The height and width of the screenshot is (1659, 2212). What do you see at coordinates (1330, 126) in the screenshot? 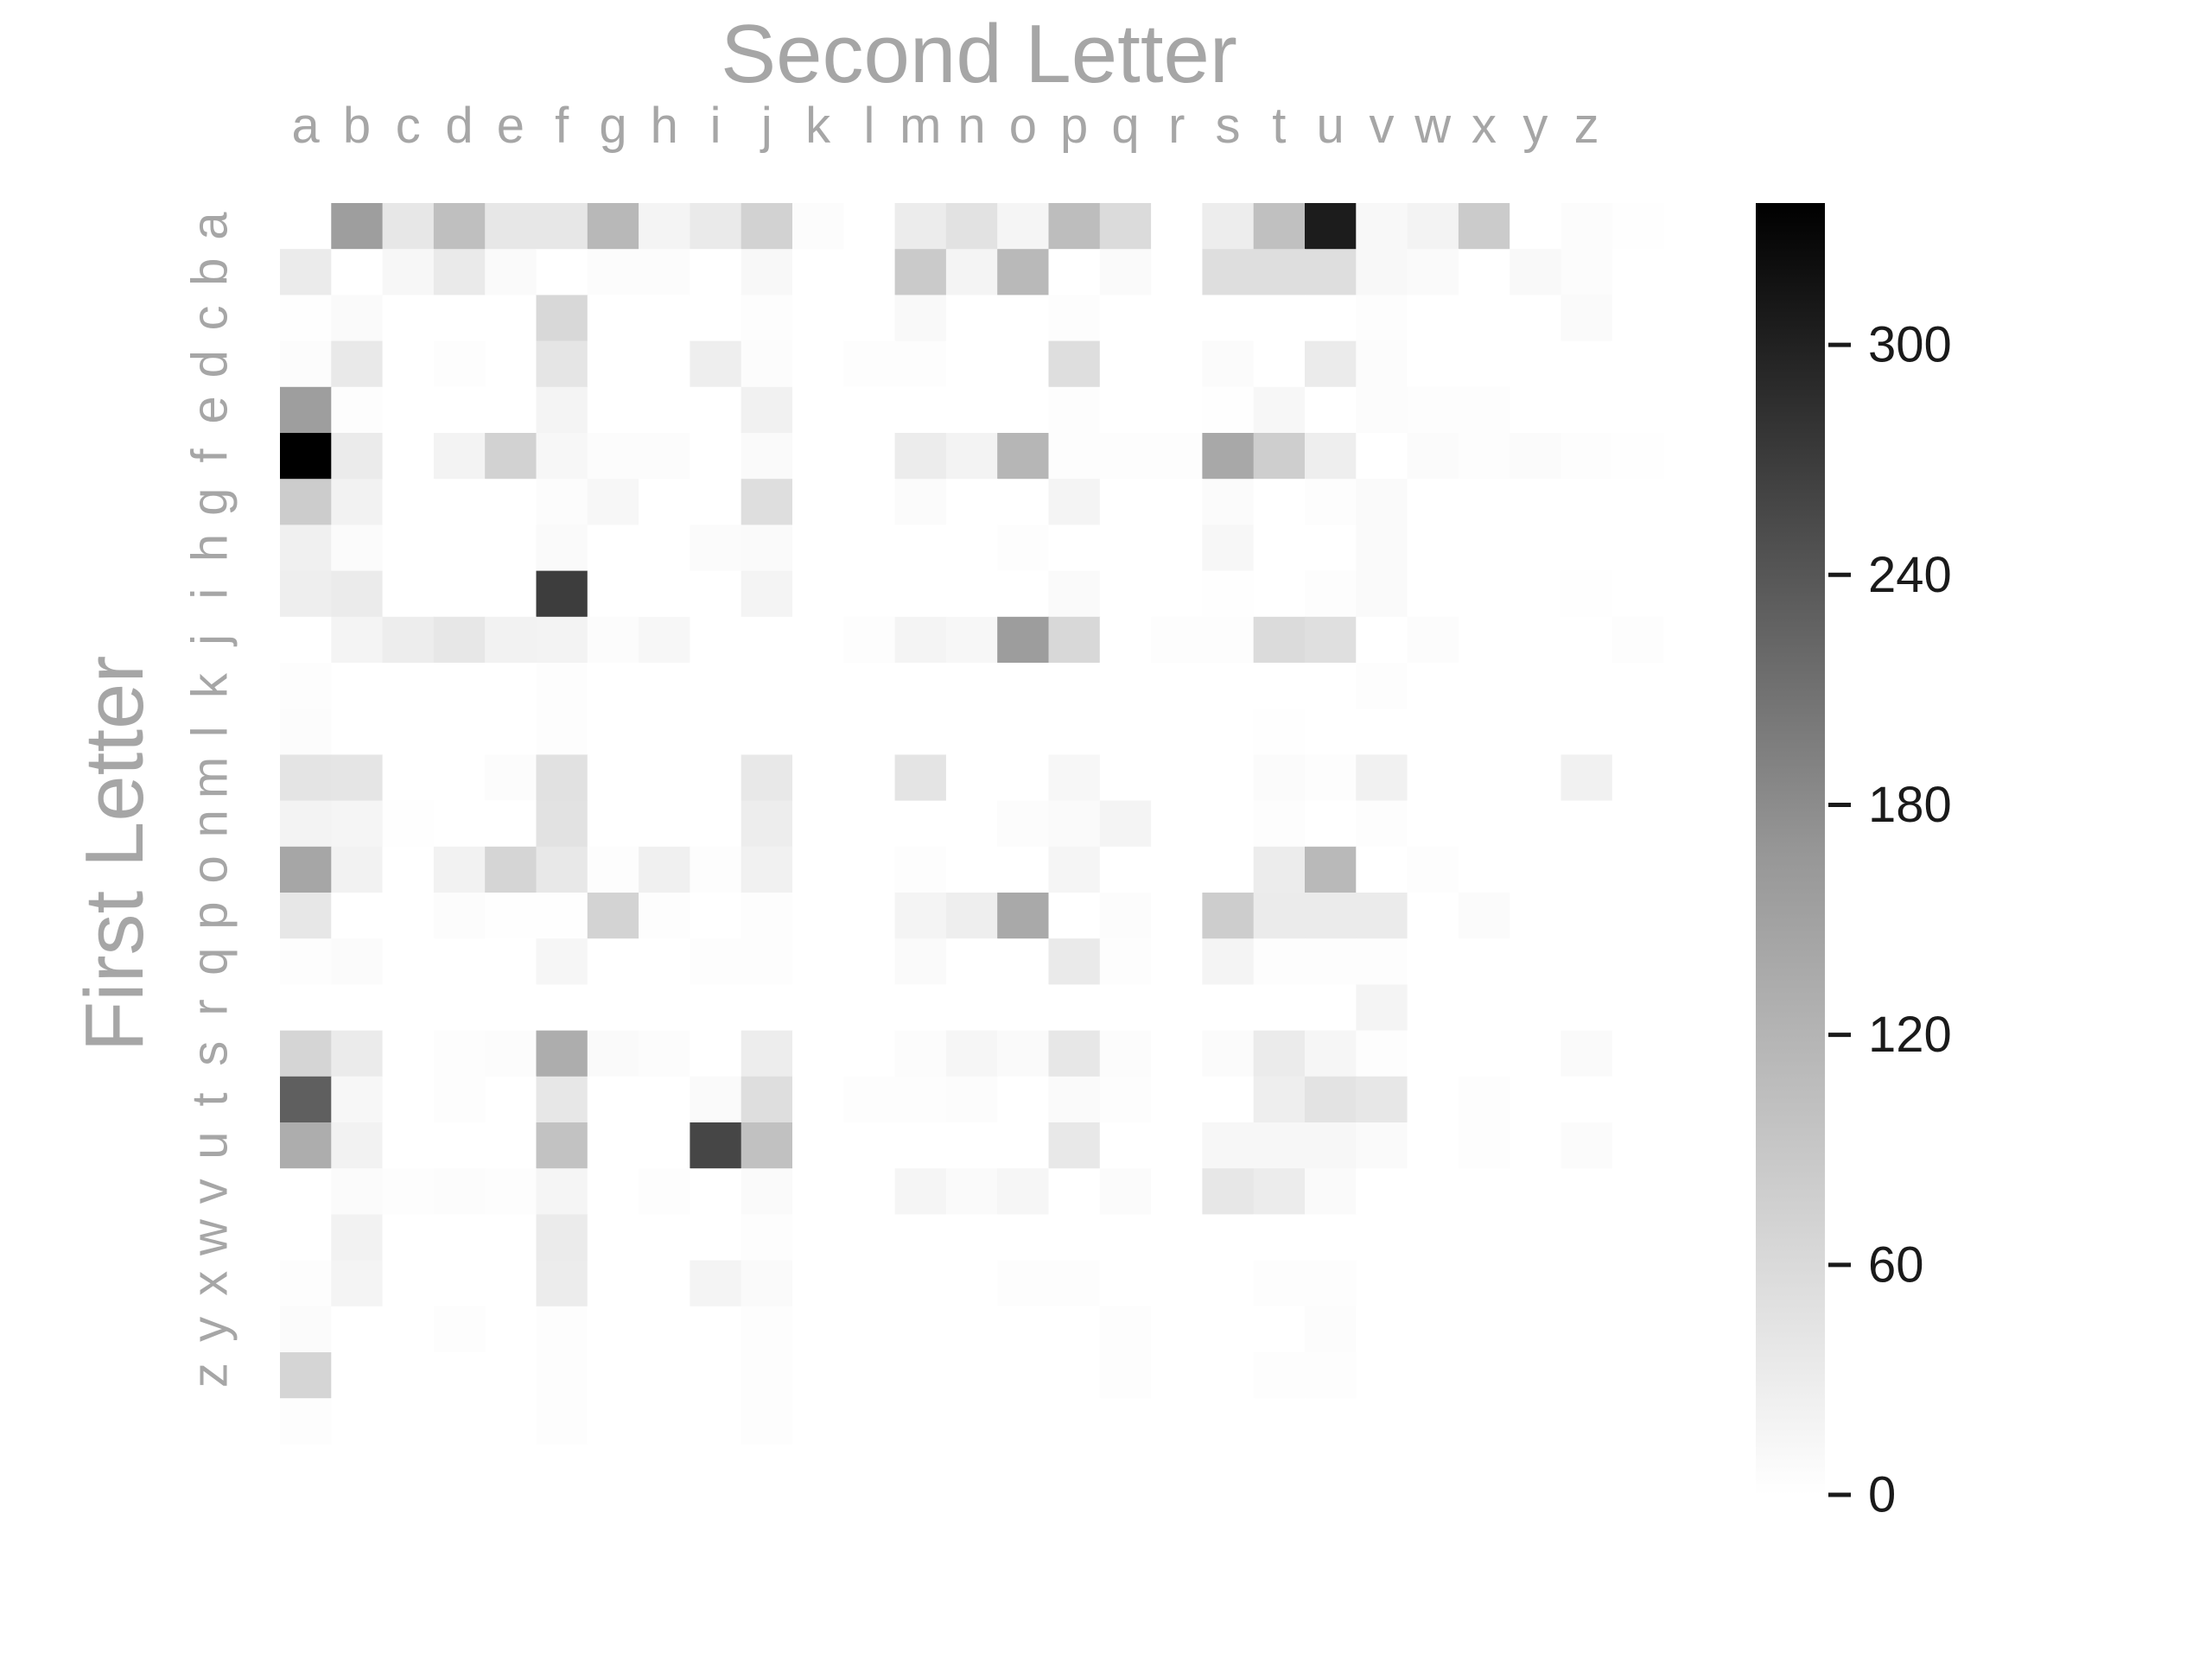
I see `x-tick-label: u` at bounding box center [1330, 126].